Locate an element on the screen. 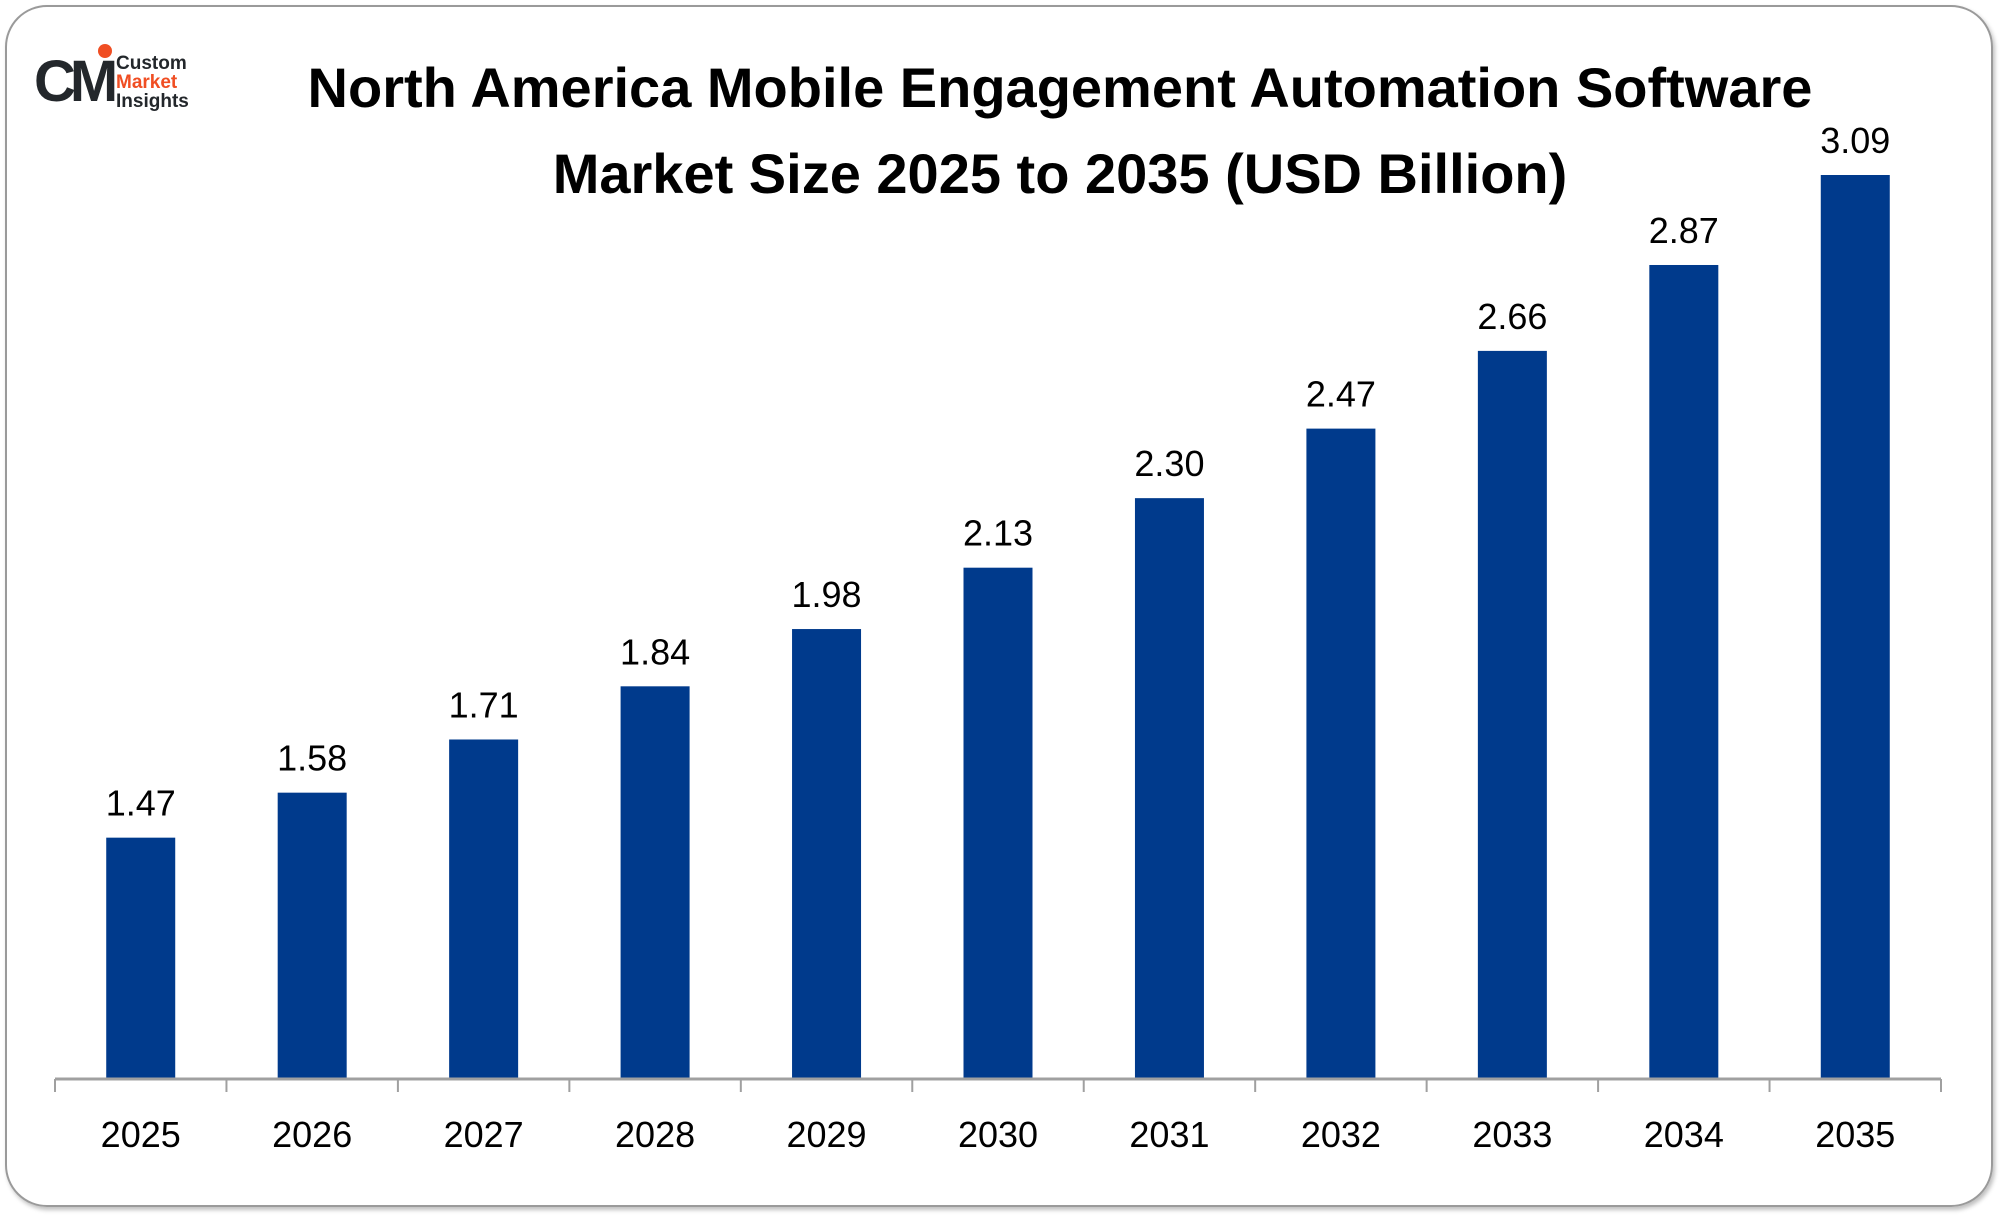  logo: CM Custom Market Insights is located at coordinates (124, 82).